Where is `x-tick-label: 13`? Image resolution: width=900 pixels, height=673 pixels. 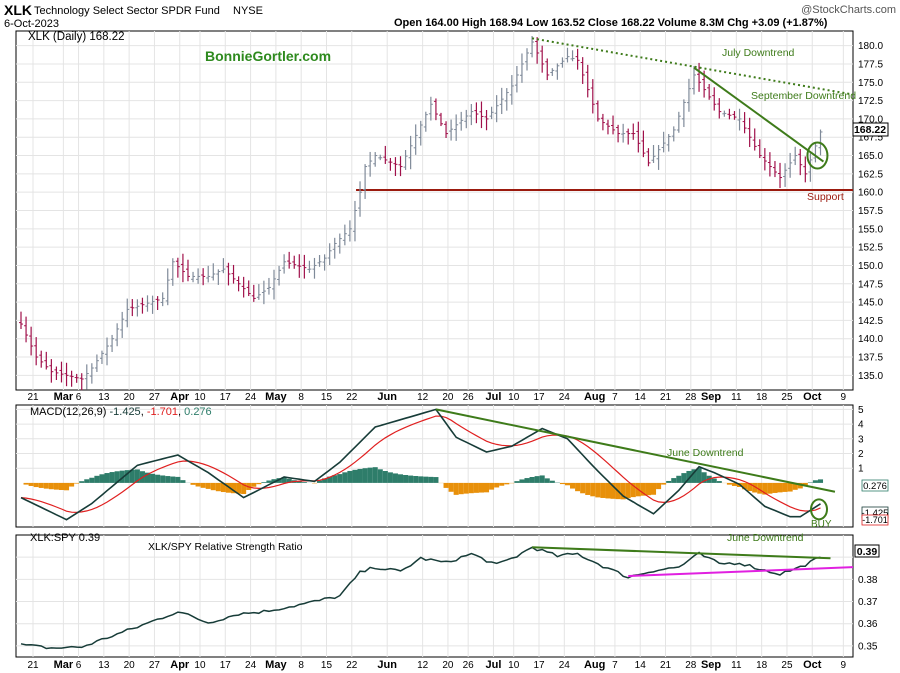 x-tick-label: 13 is located at coordinates (104, 397).